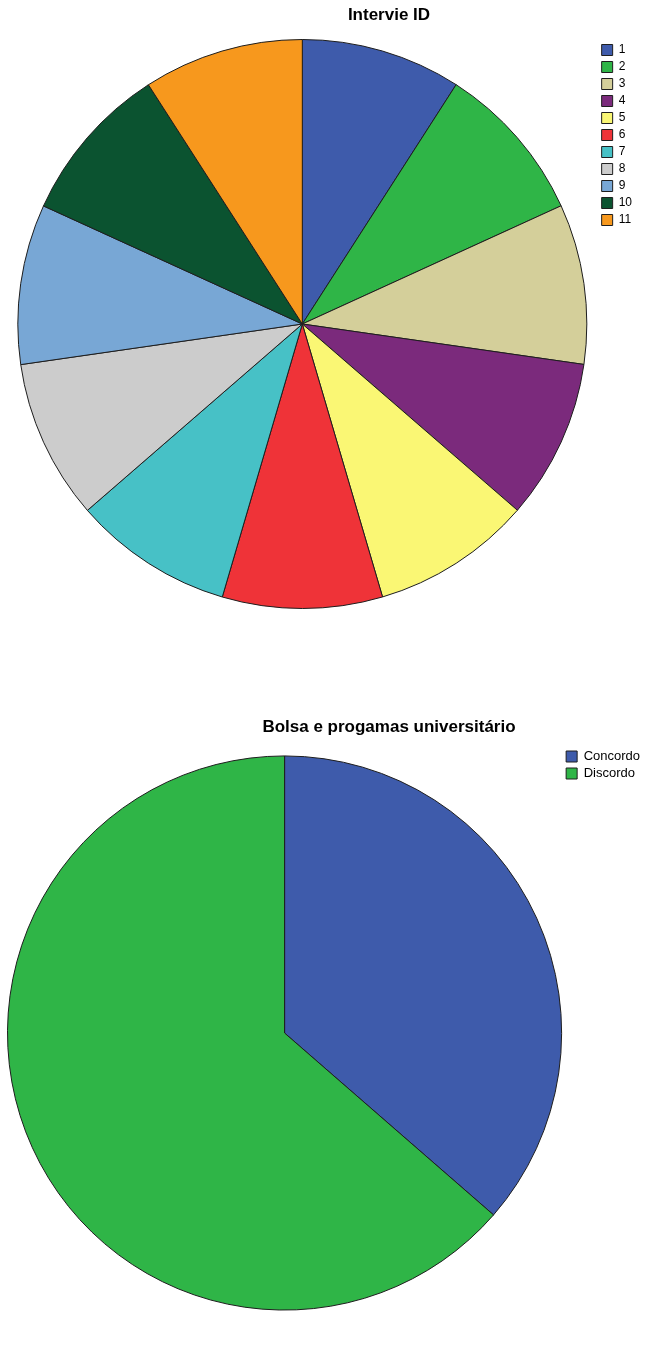 The image size is (656, 1352). I want to click on legend-label: 11, so click(625, 219).